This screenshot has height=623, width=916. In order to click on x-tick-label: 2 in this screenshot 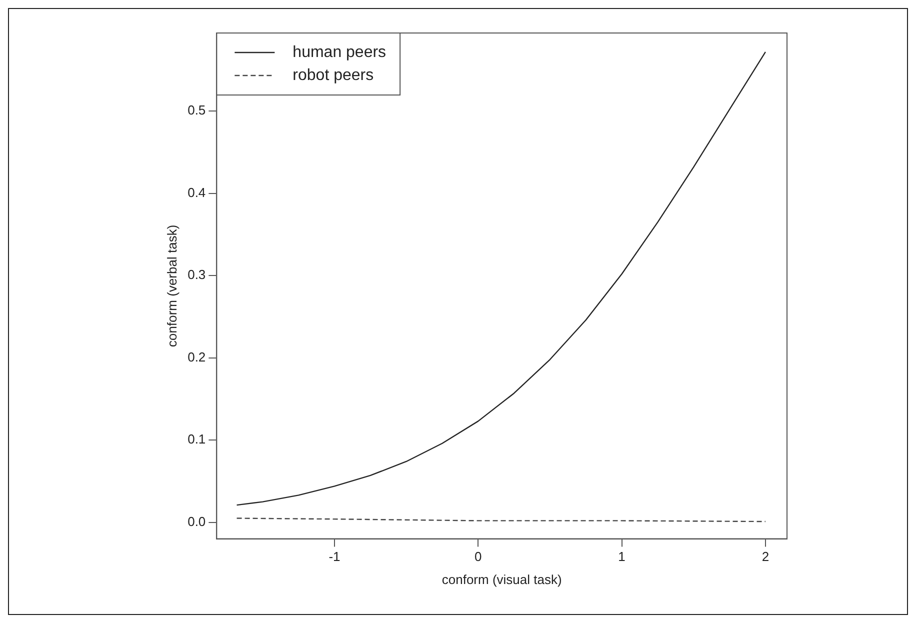, I will do `click(766, 556)`.